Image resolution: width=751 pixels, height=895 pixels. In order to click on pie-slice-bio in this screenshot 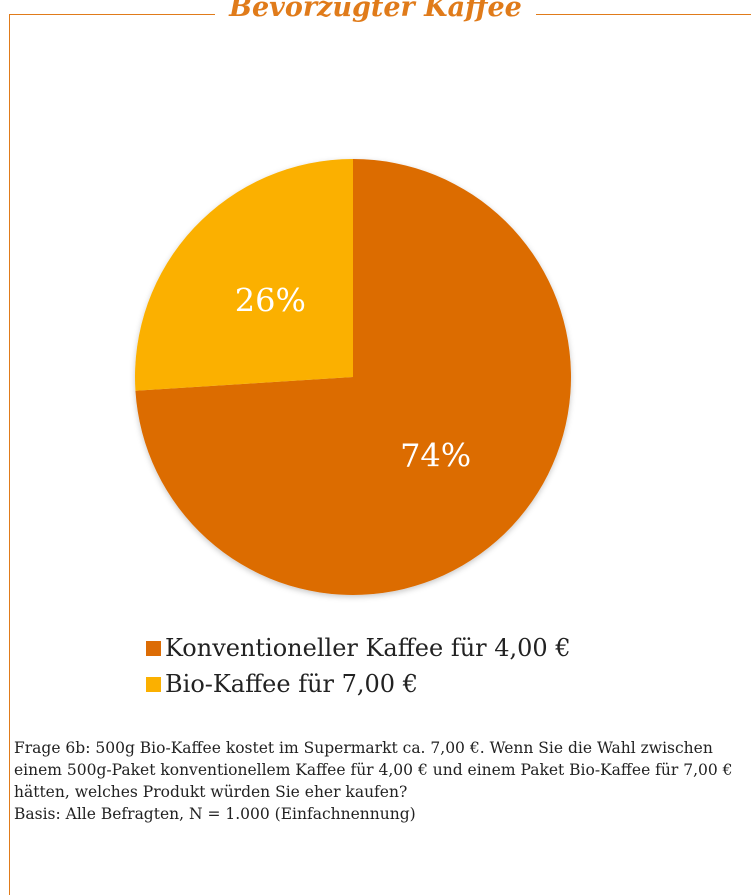, I will do `click(244, 275)`.